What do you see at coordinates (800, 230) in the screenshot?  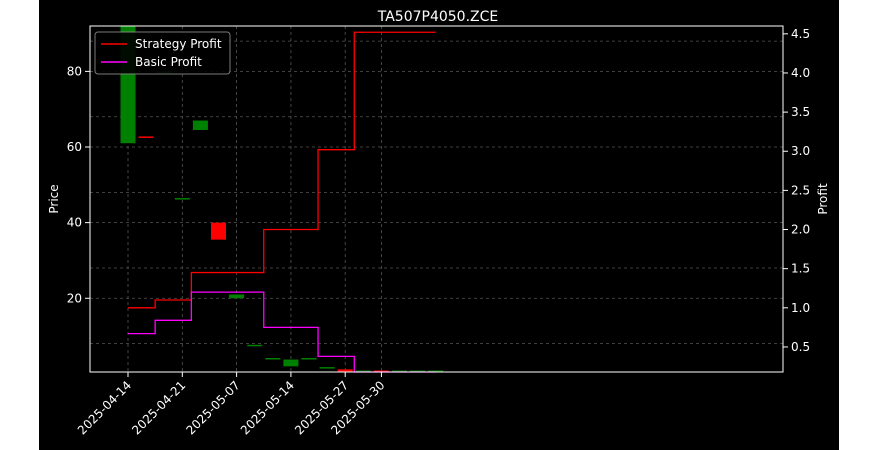 I see `right-tick-label: 2.0` at bounding box center [800, 230].